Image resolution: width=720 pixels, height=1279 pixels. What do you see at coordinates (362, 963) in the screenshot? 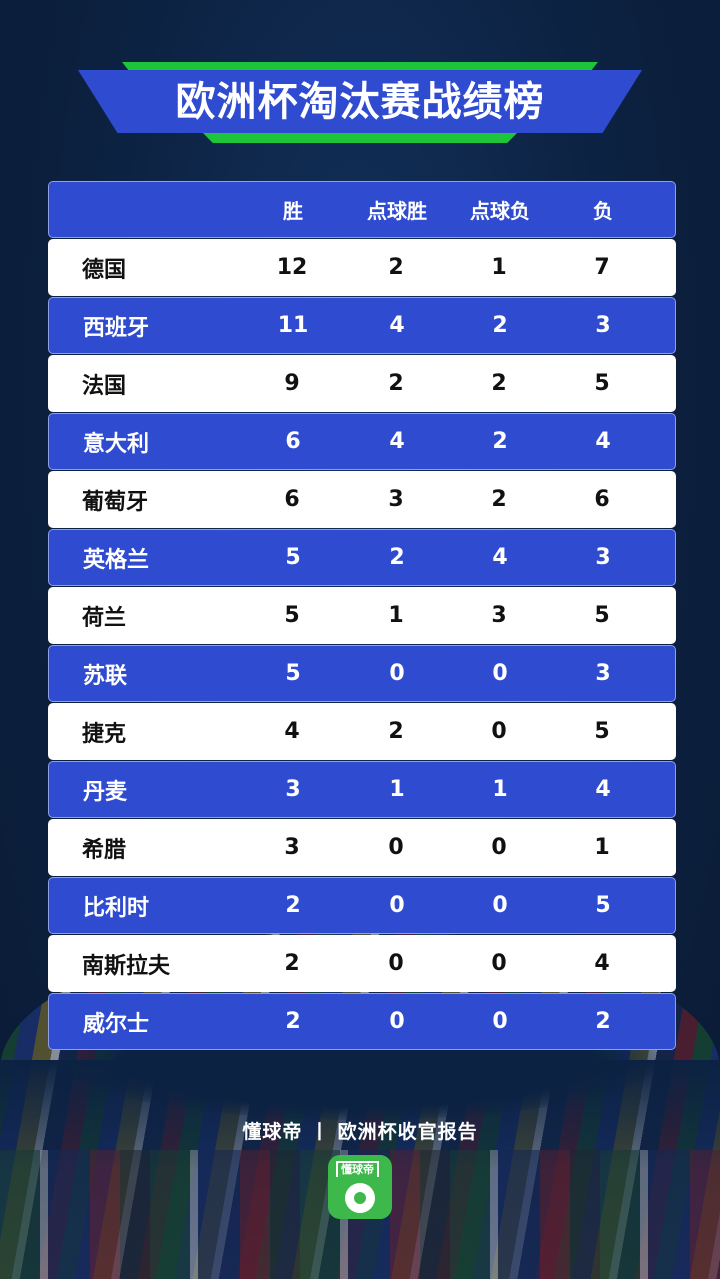
I see `table-row: 南斯拉夫 2 0 0 4` at bounding box center [362, 963].